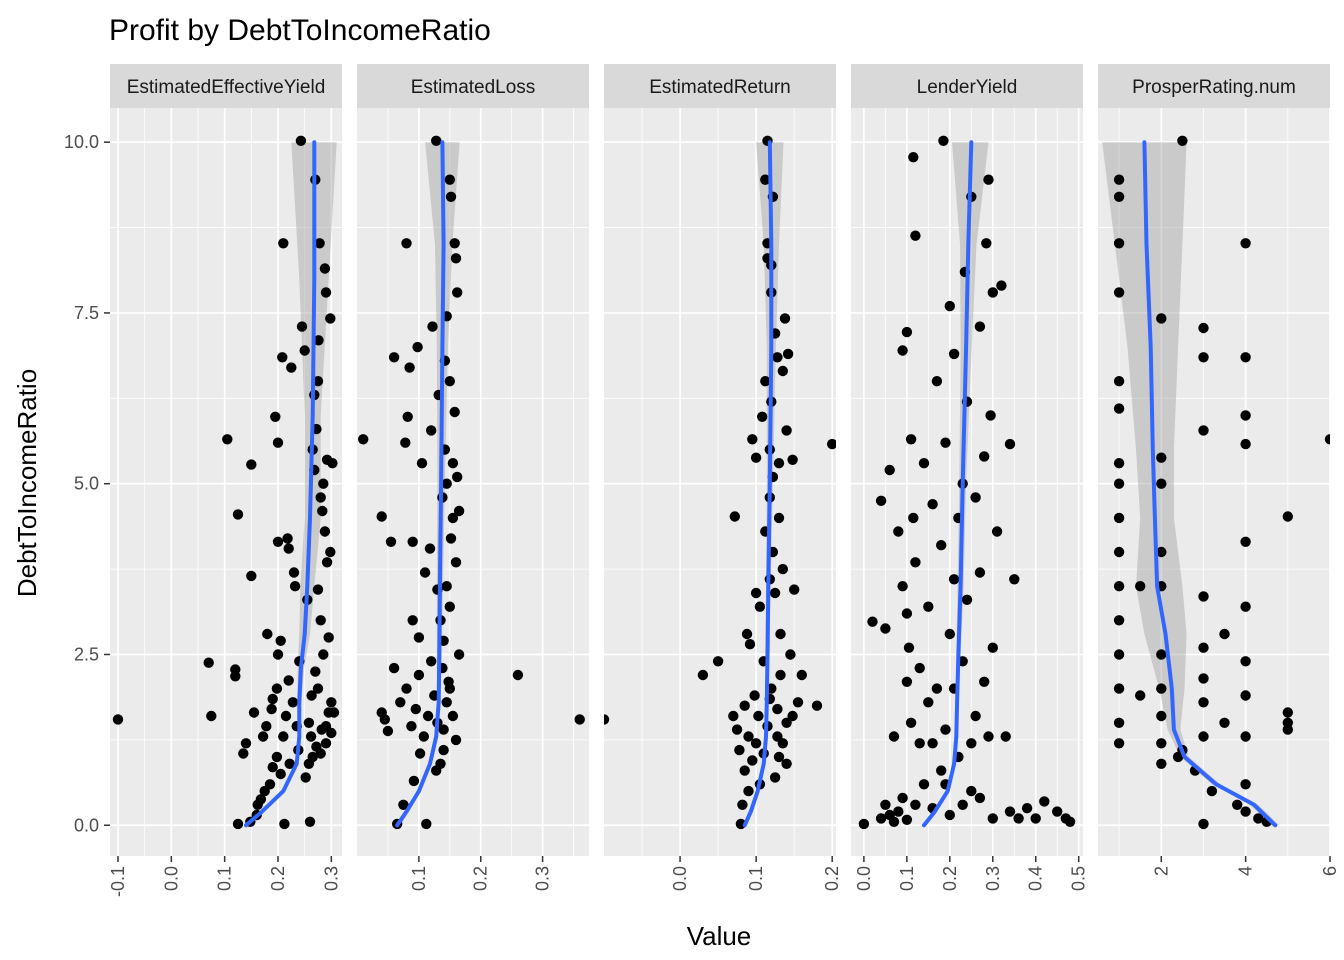  Describe the element at coordinates (758, 484) in the screenshot. I see `smooth-line` at that location.